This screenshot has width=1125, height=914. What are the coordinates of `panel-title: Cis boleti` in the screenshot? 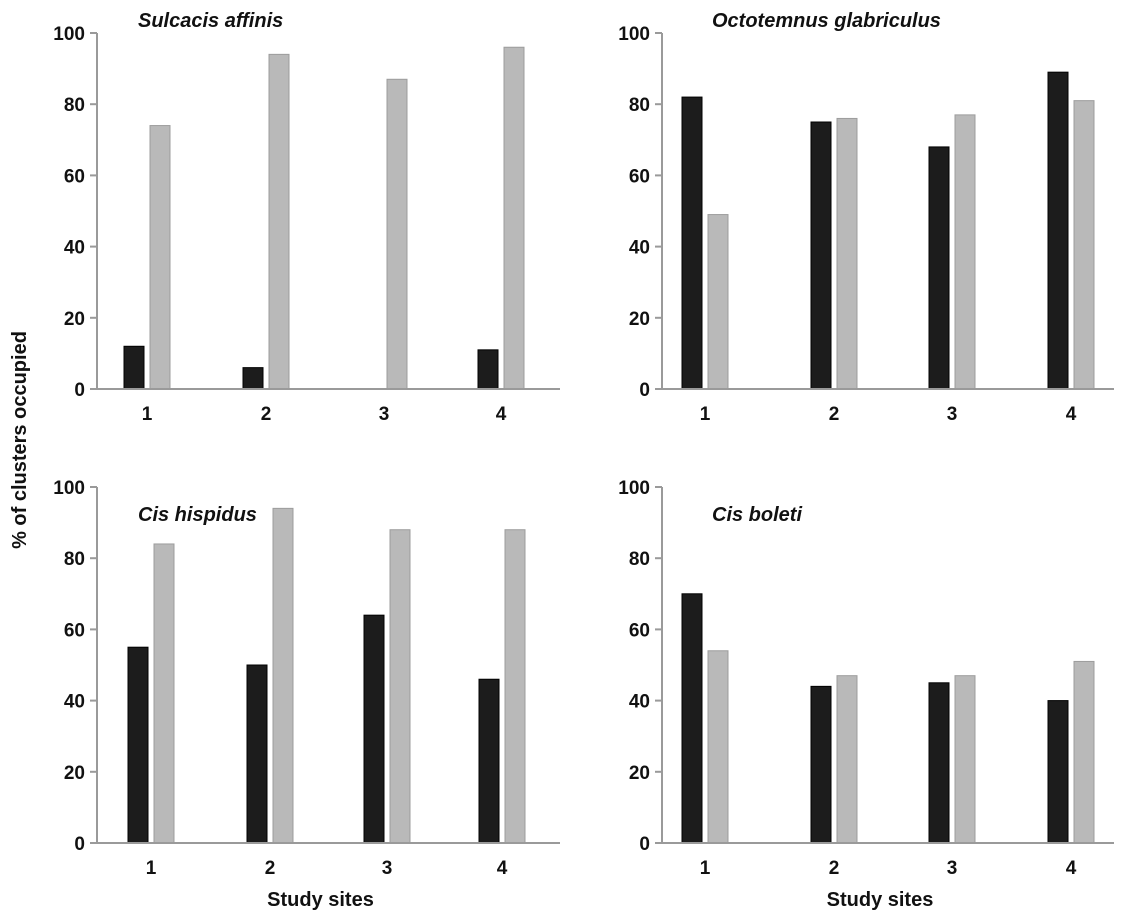 It's located at (757, 515).